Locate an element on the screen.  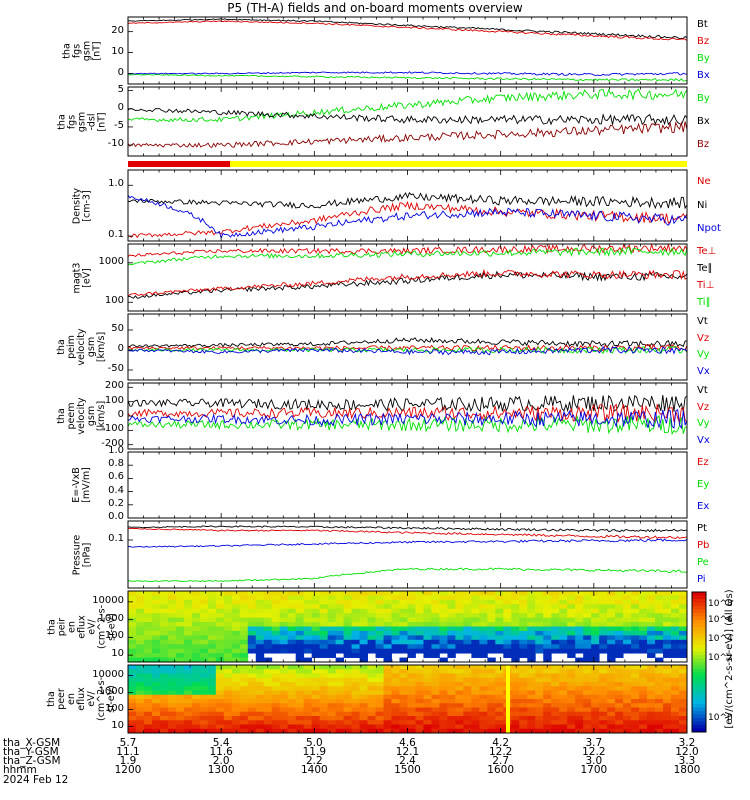
colorbar-tick-label: 10^4 is located at coordinates (720, 639).